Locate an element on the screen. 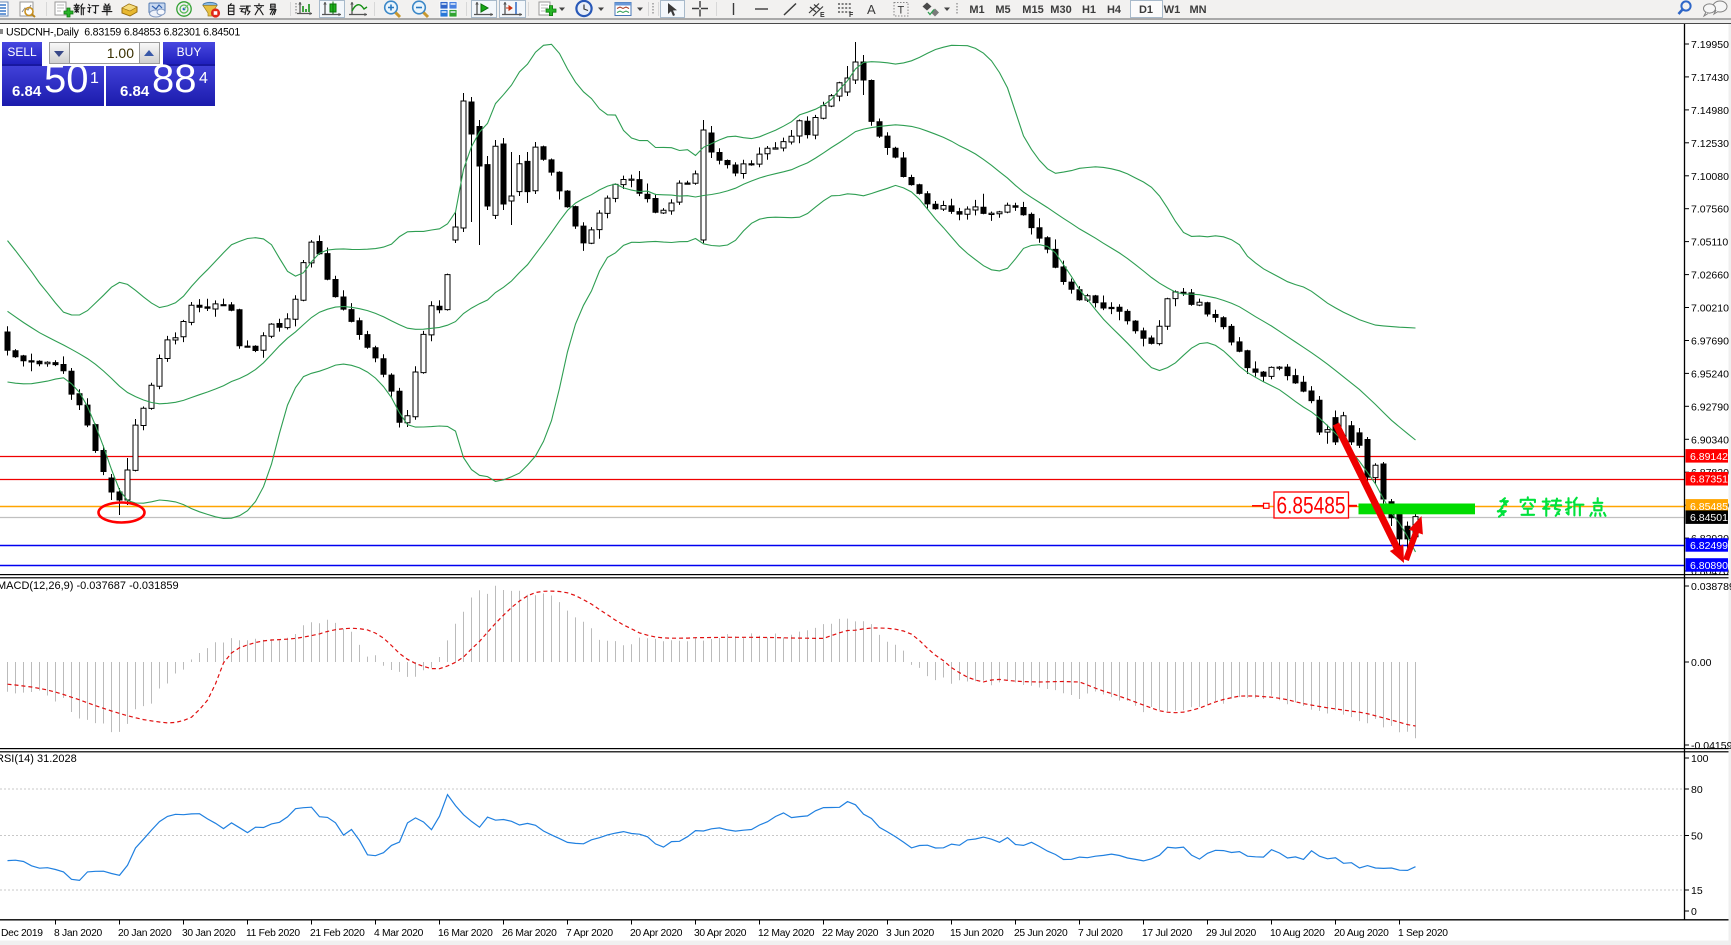 Image resolution: width=1731 pixels, height=945 pixels. svg-text: 7.10080 is located at coordinates (1710, 177).